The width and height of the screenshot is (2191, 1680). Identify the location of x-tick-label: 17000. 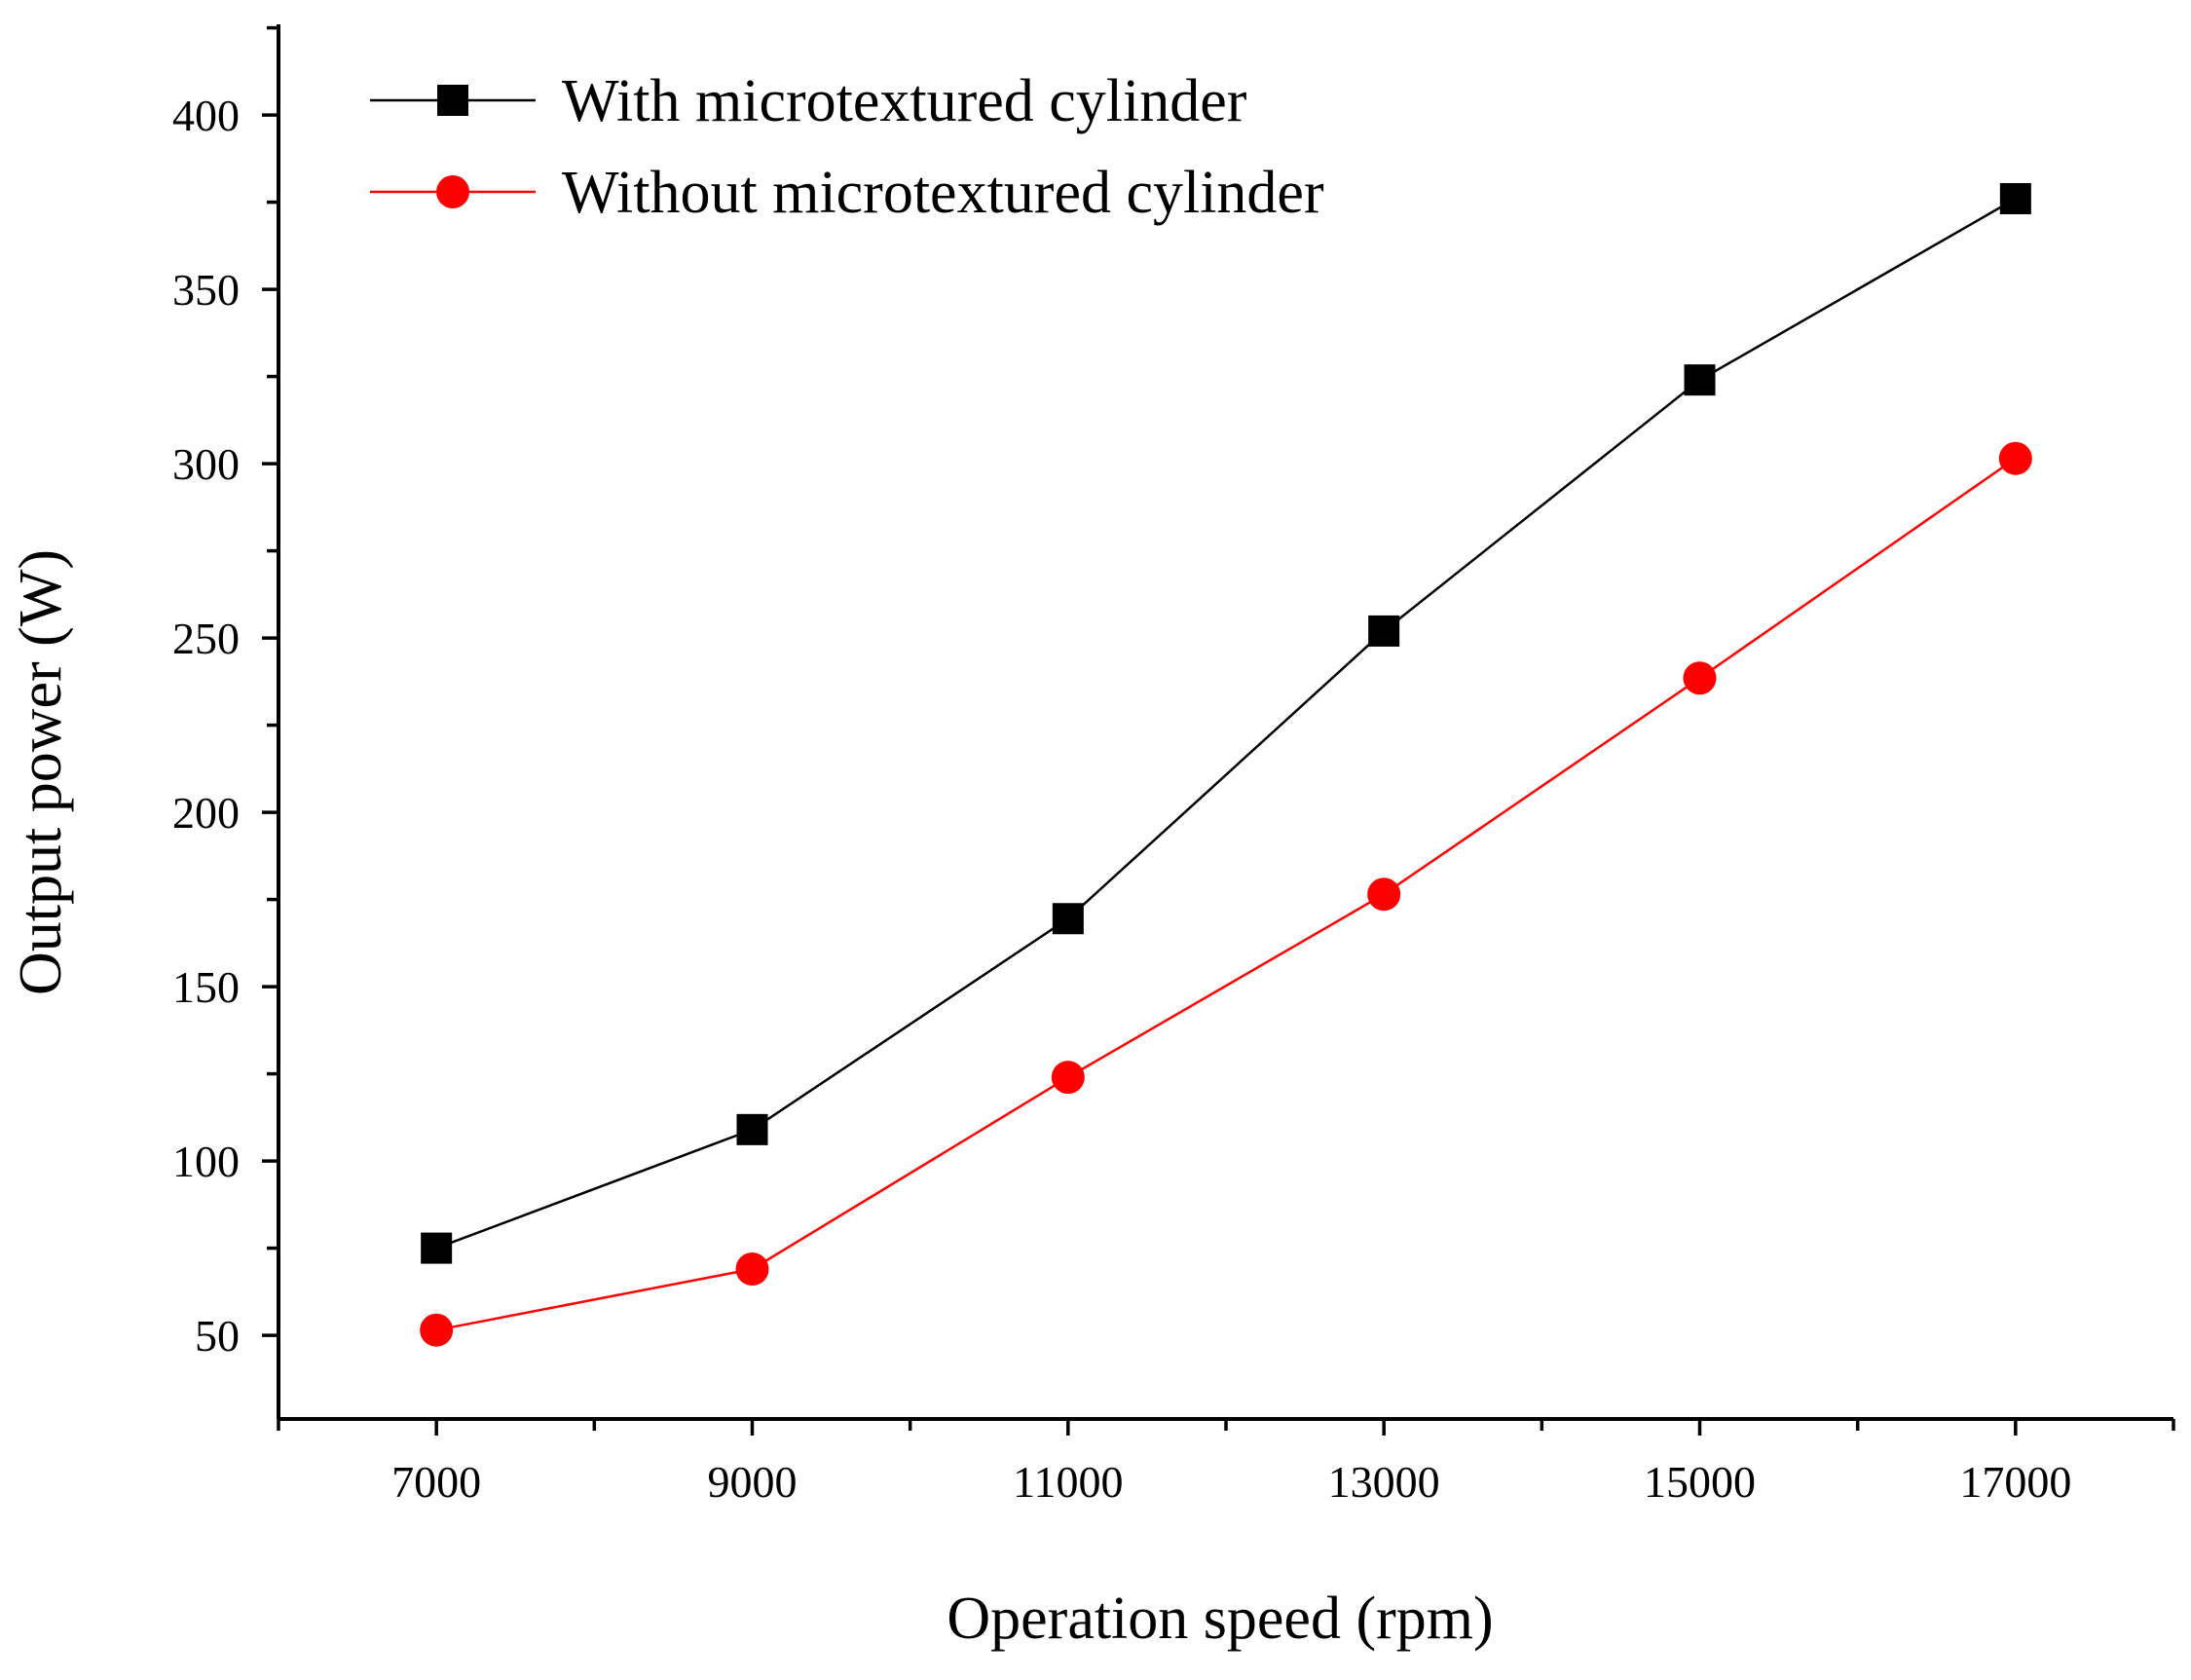
(2015, 1482).